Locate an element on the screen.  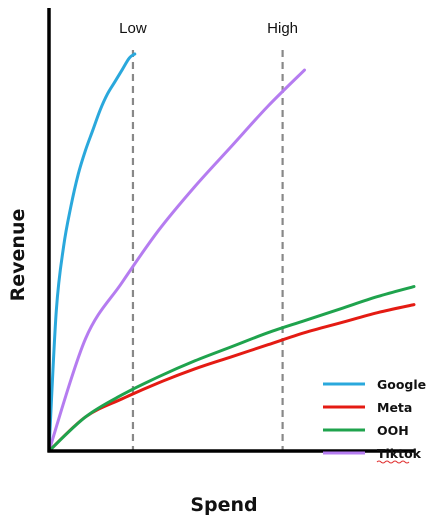
legend-label-tiktok: Tiktok is located at coordinates (399, 453).